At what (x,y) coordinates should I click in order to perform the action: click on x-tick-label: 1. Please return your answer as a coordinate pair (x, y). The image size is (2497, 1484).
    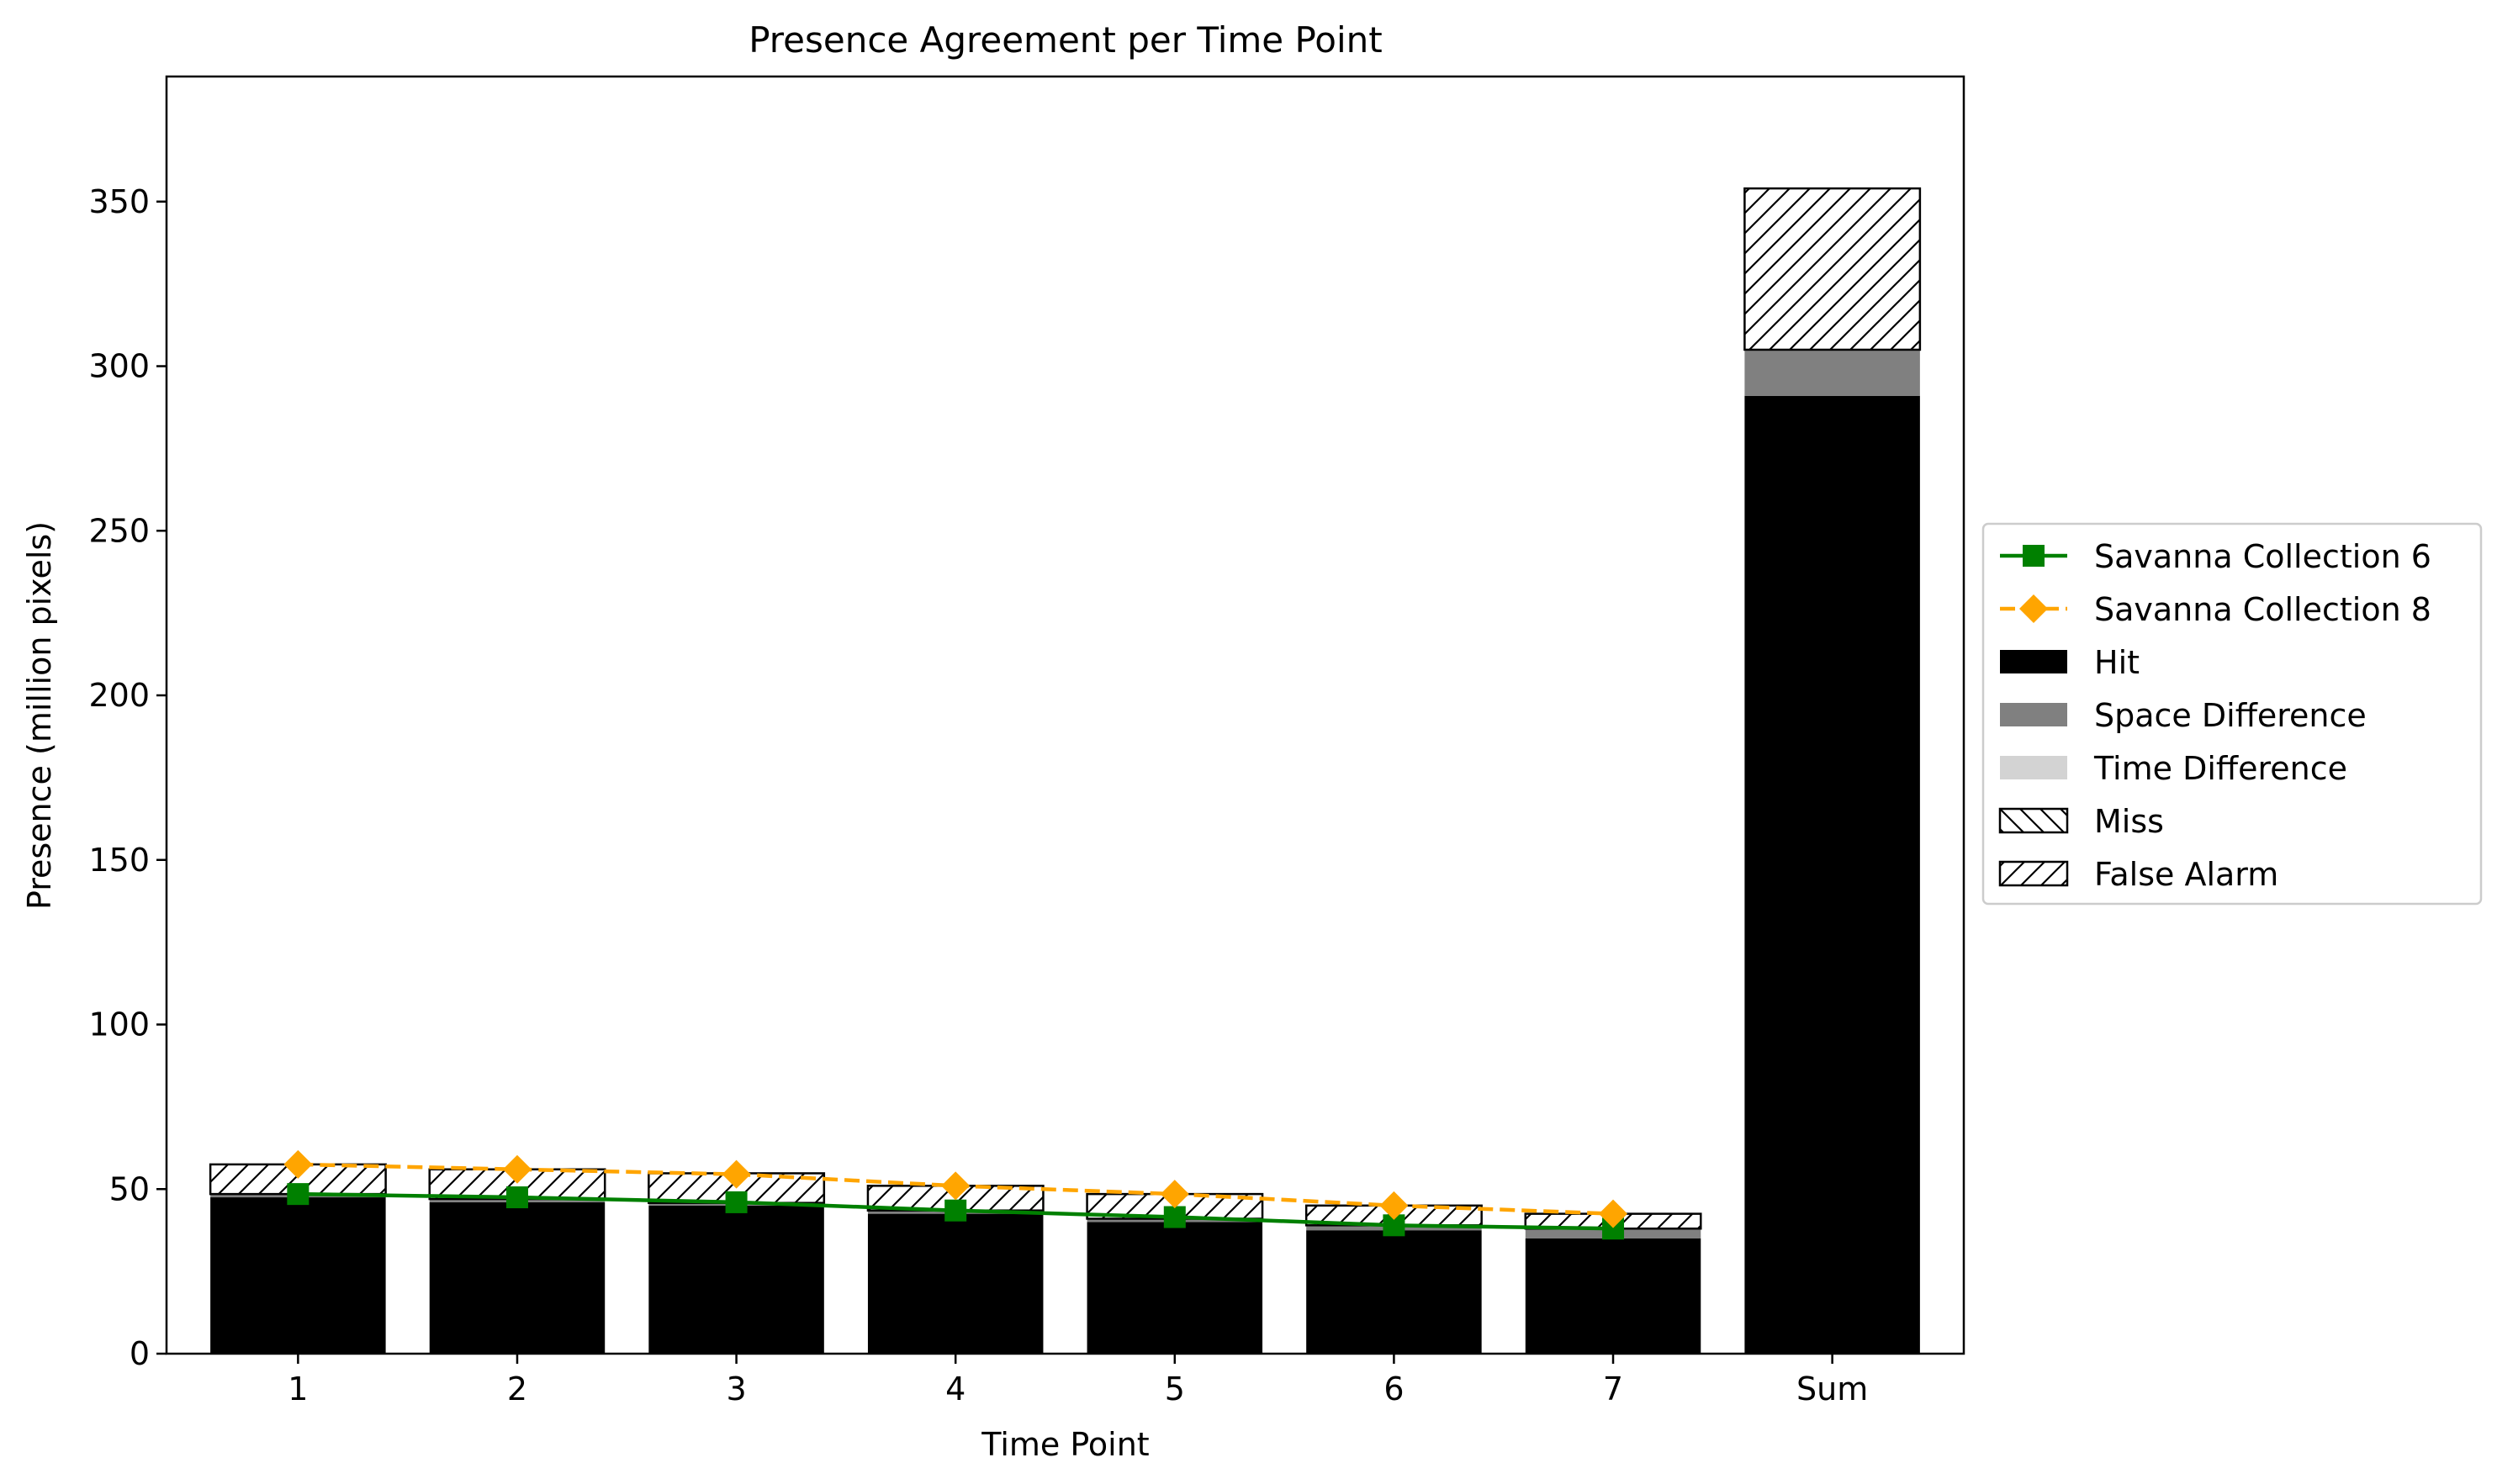
    Looking at the image, I should click on (298, 1388).